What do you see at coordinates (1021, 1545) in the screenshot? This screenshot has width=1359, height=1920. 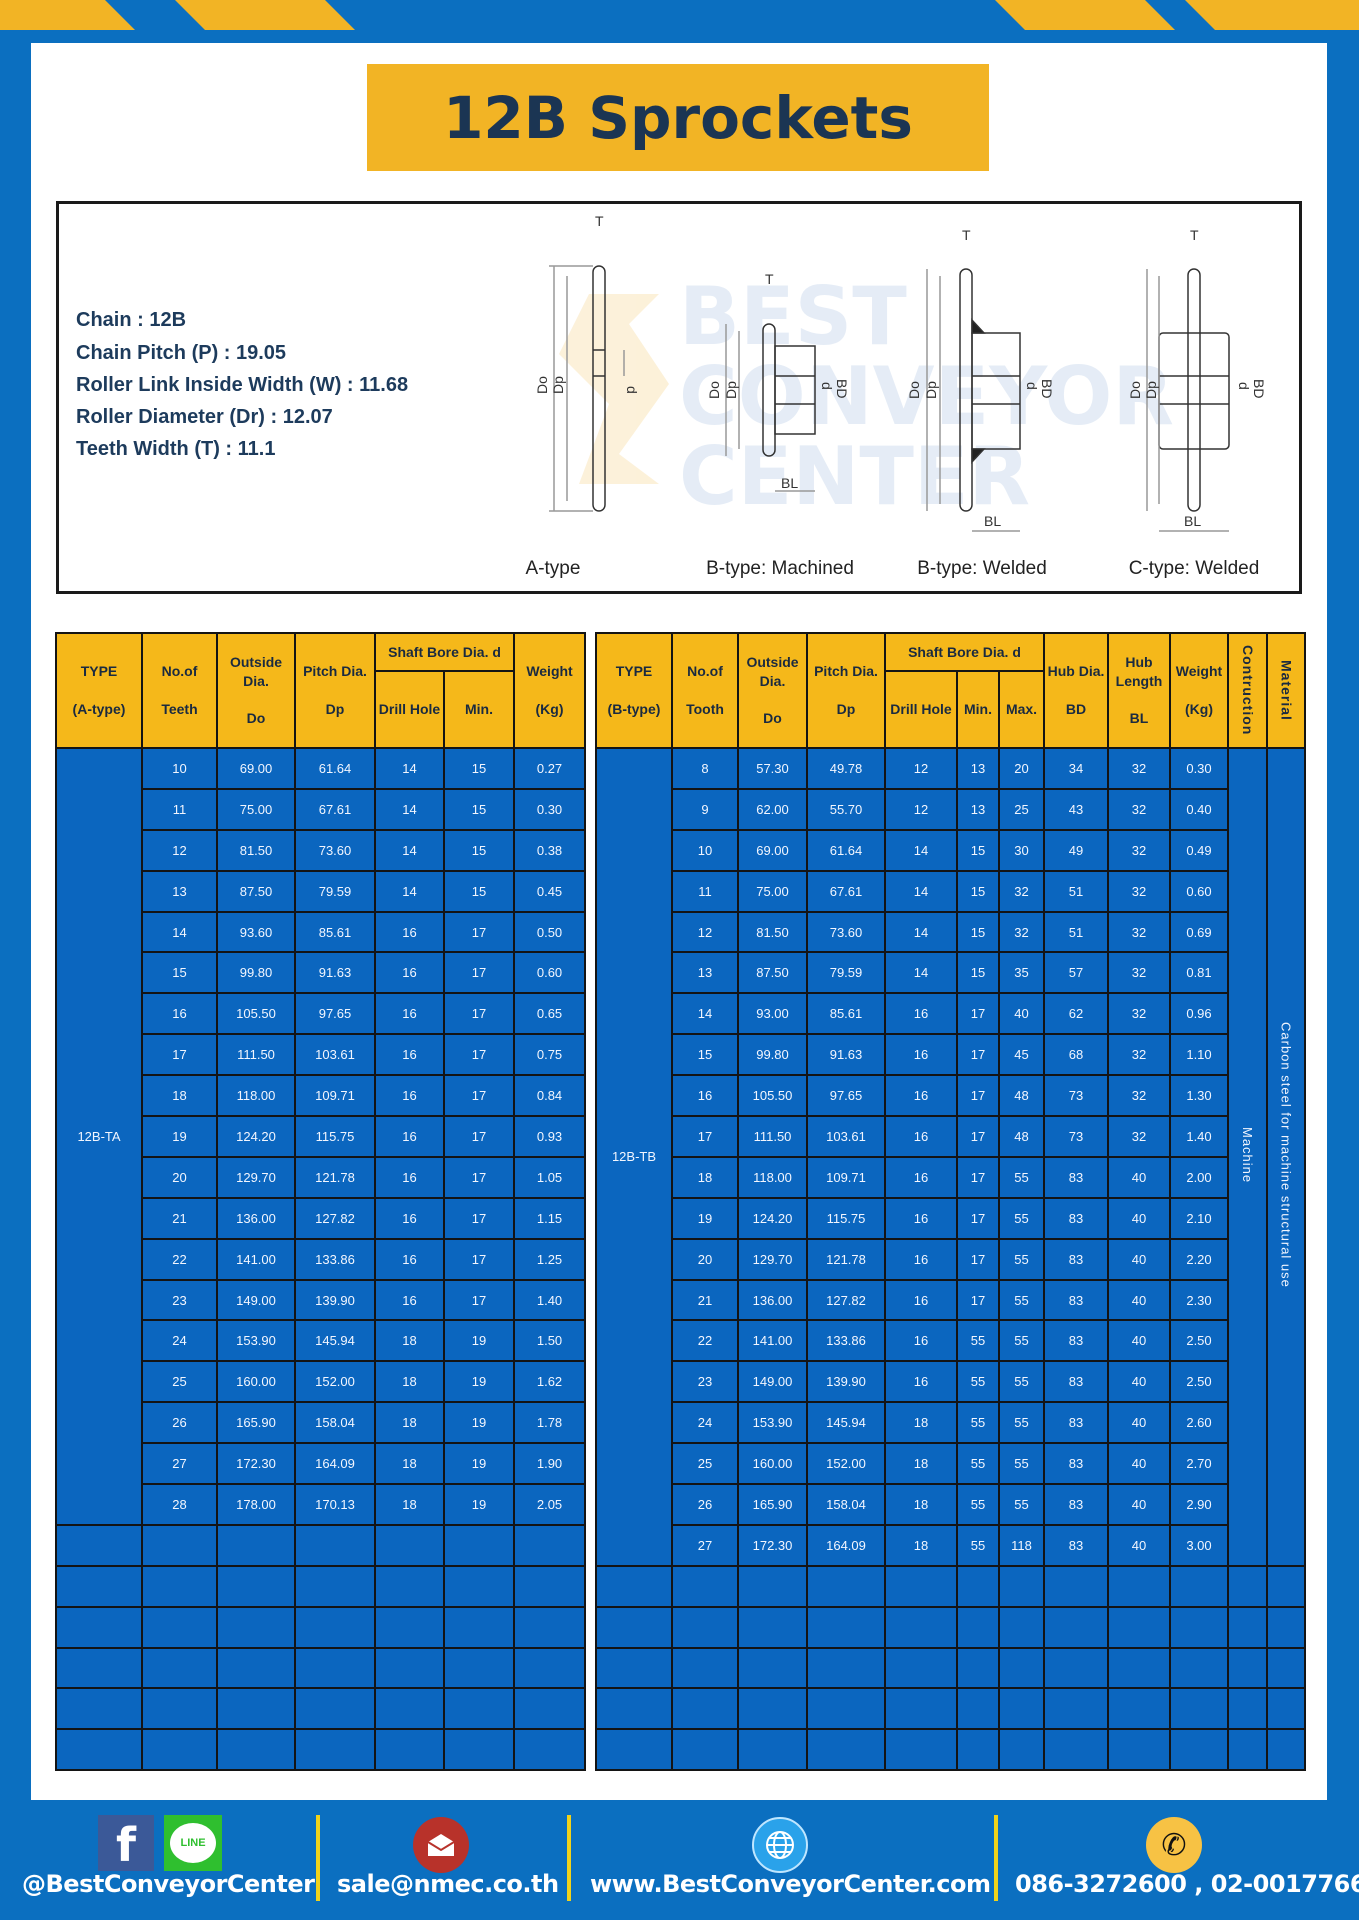 I see `cell-bore-max: 118` at bounding box center [1021, 1545].